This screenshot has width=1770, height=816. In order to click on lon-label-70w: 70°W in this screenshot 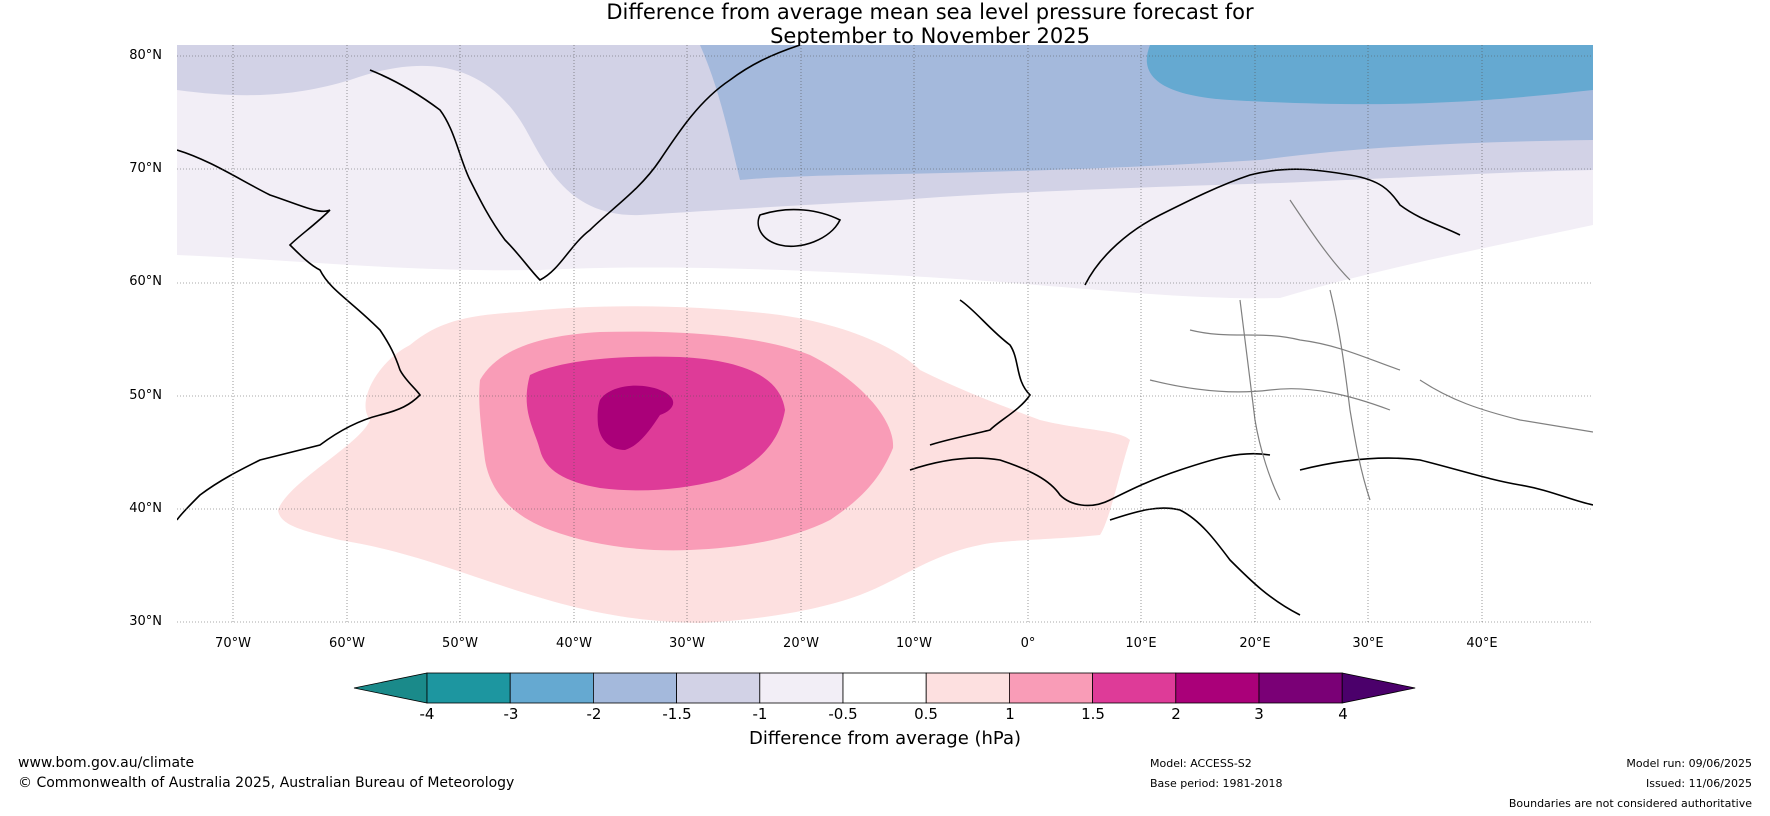, I will do `click(233, 643)`.